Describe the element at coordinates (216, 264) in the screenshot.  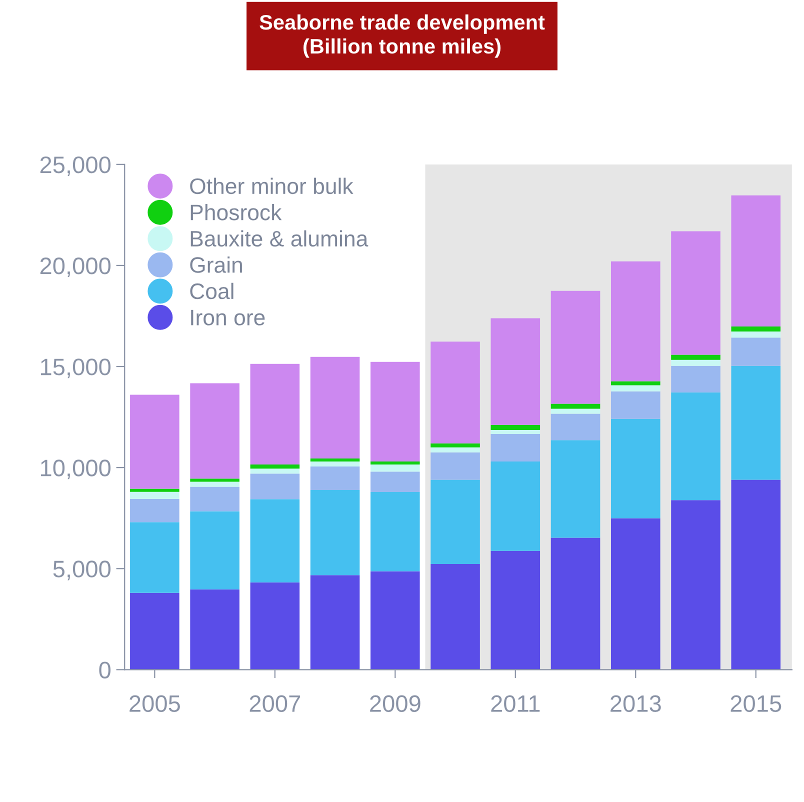
I see `legend-label: Grain` at that location.